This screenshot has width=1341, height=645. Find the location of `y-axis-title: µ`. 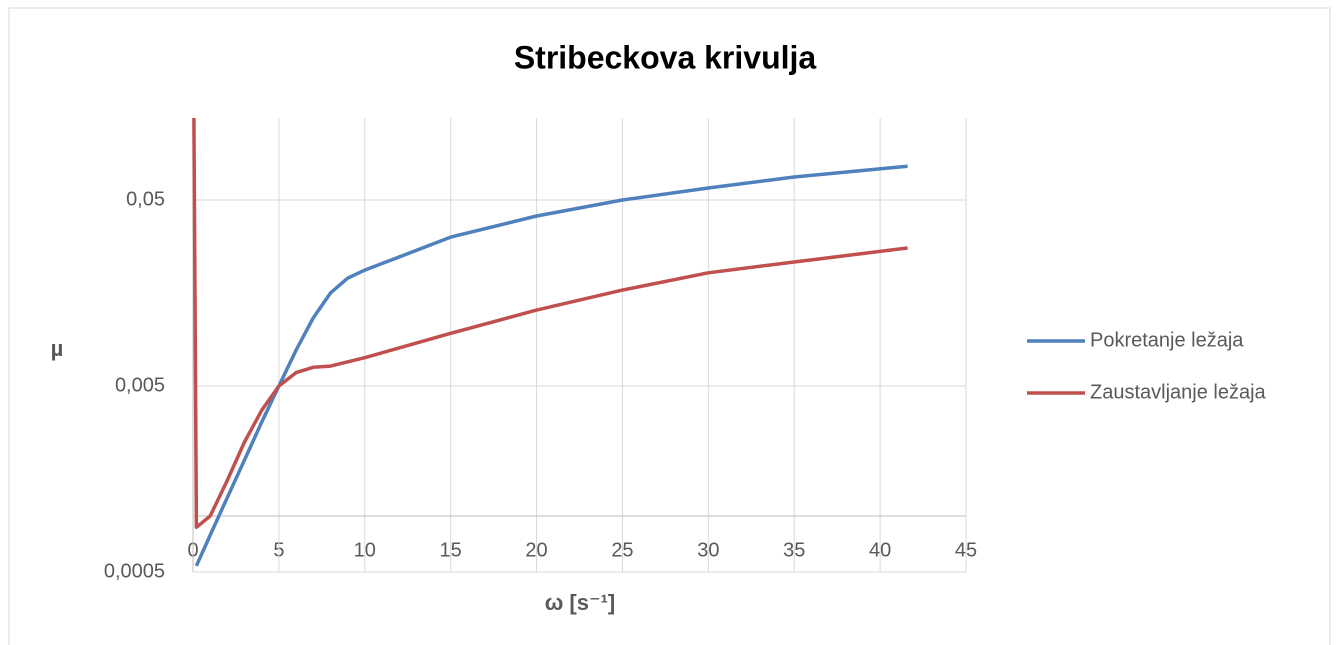

y-axis-title: µ is located at coordinates (57, 348).